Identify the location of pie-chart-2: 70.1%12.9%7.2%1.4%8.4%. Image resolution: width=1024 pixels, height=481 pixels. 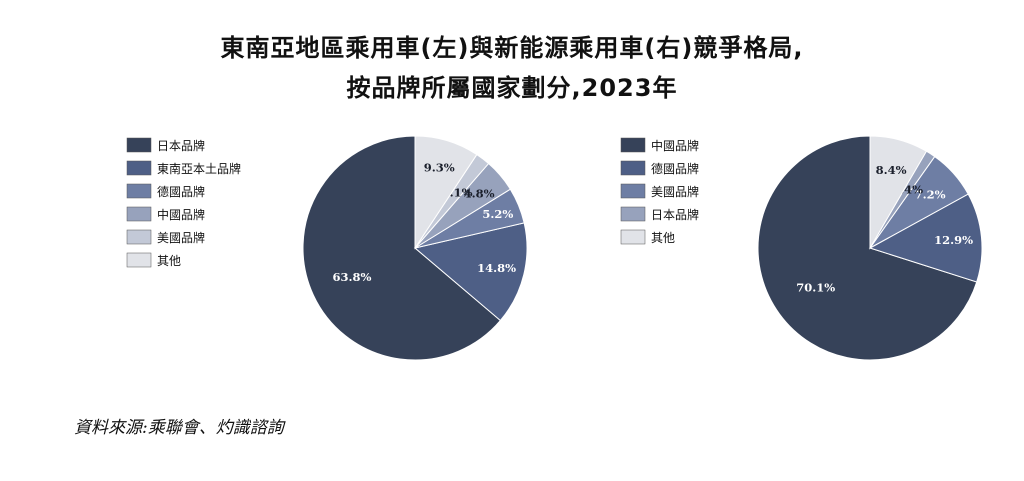
(870, 248).